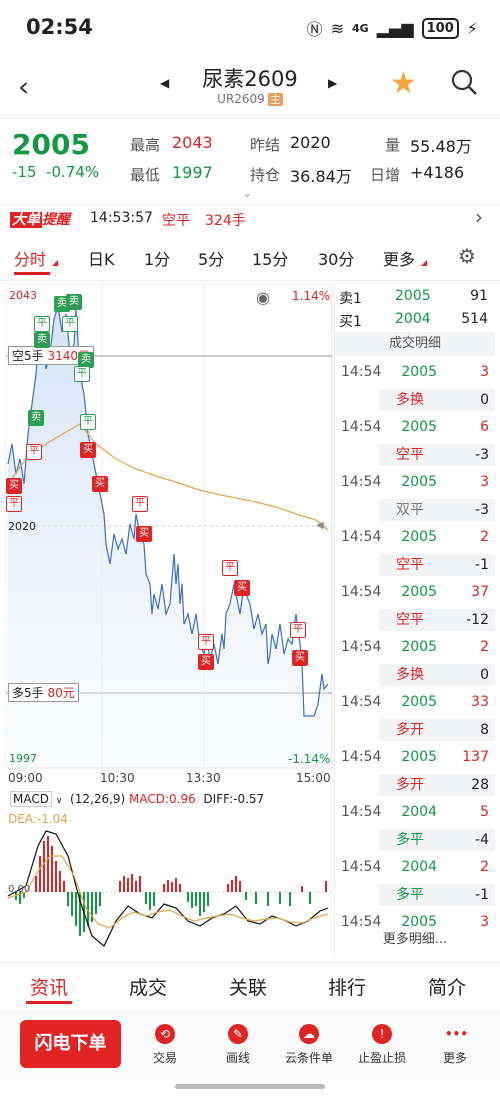 This screenshot has height=1099, width=500. Describe the element at coordinates (350, 322) in the screenshot. I see `bid-label: 买1` at that location.